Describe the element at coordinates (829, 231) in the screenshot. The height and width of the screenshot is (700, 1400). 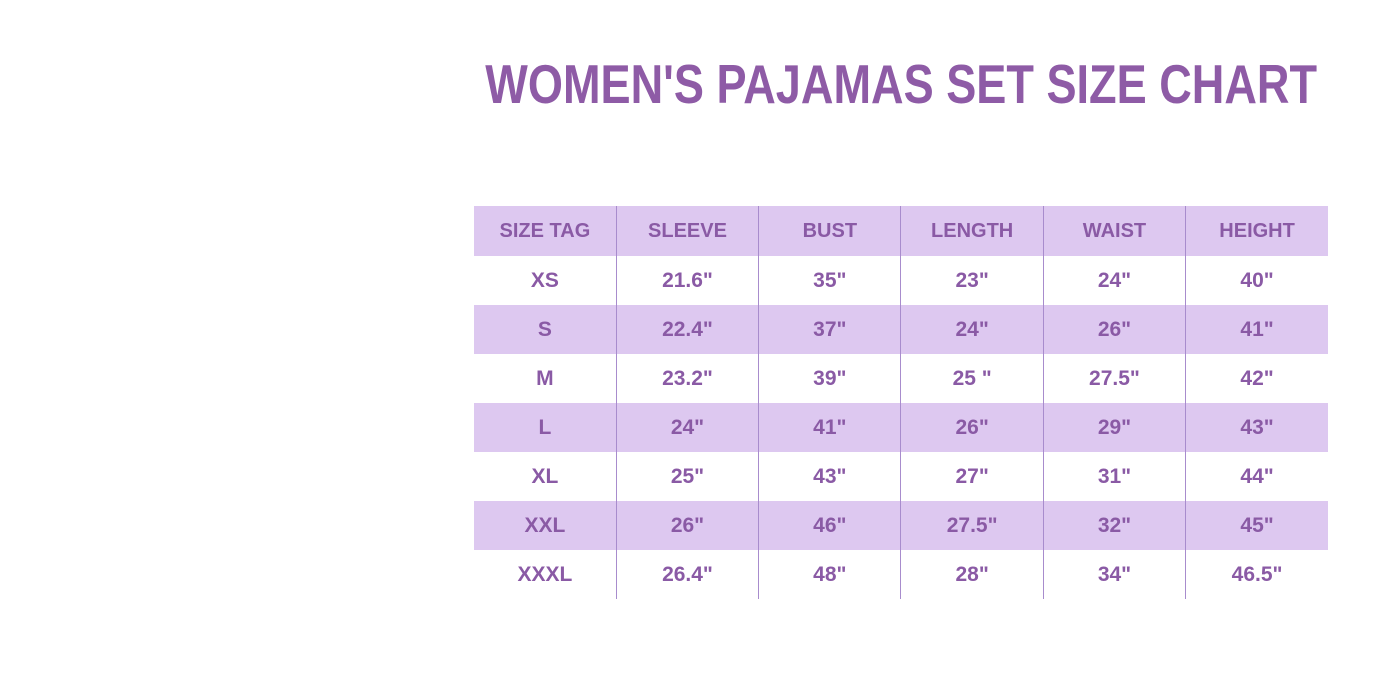
I see `column-header-bust: BUST` at that location.